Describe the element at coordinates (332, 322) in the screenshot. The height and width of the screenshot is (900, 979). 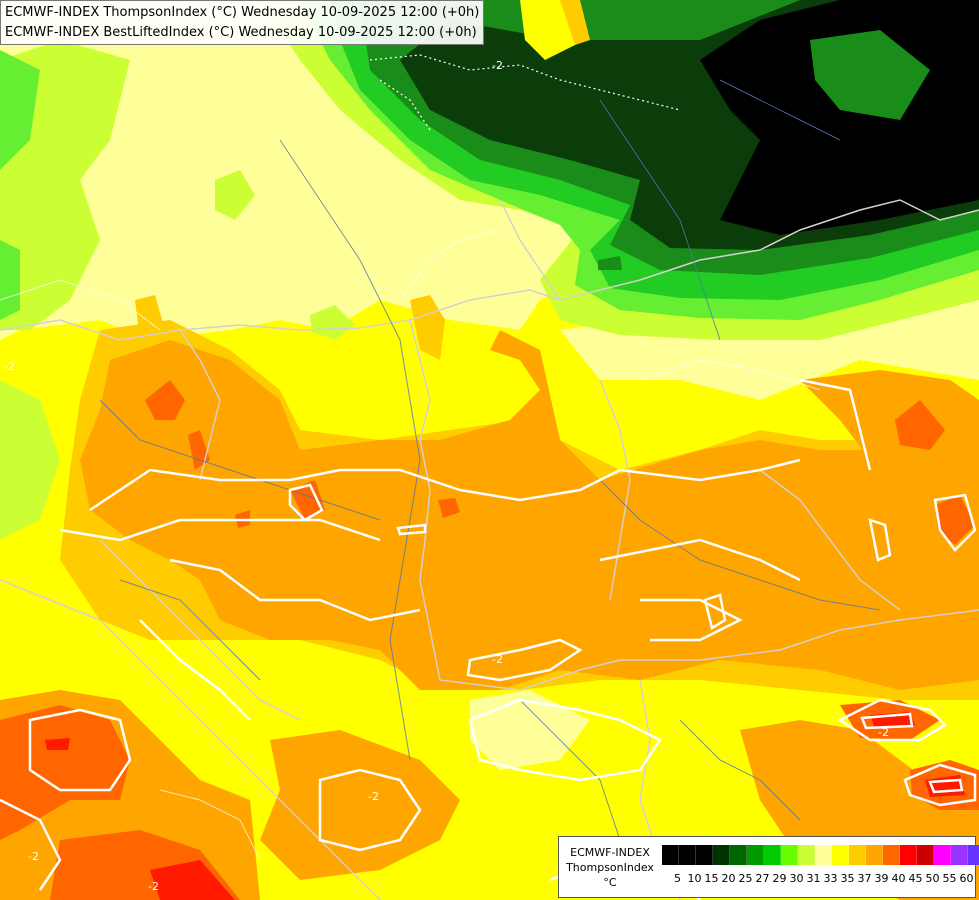
I see `field-yellowgreen-spot2` at that location.